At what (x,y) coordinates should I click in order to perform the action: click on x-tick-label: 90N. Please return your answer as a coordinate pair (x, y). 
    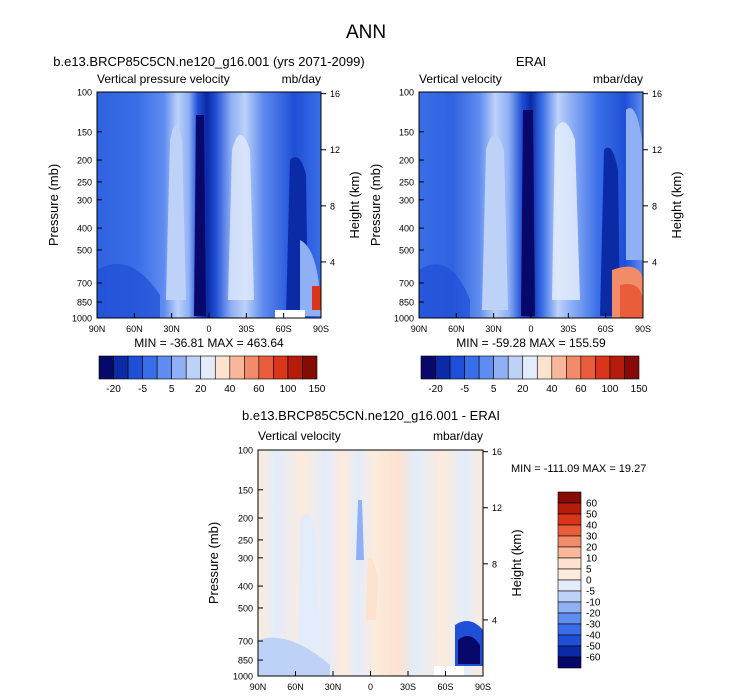
    Looking at the image, I should click on (258, 687).